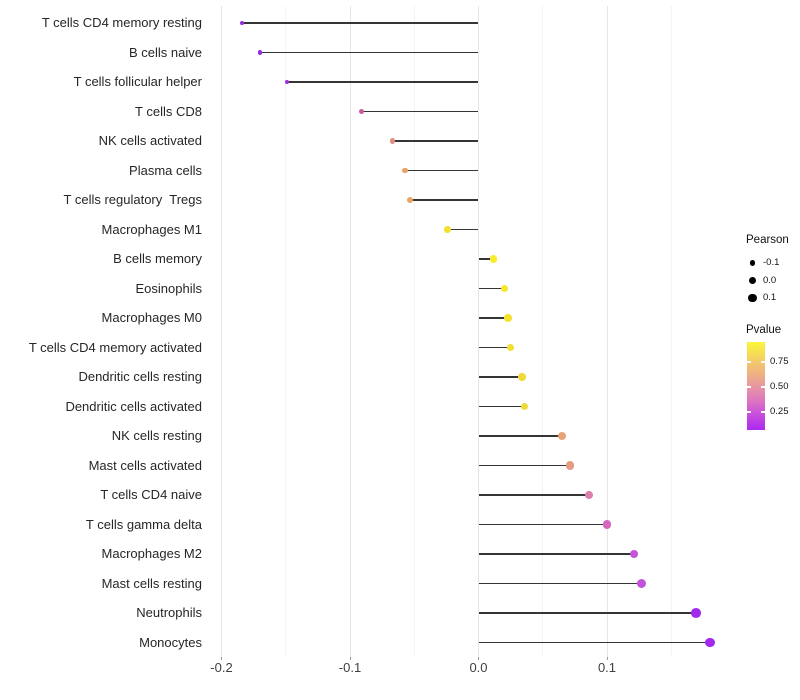 The height and width of the screenshot is (700, 800). What do you see at coordinates (779, 386) in the screenshot?
I see `colorbar-tick-label: 0.50` at bounding box center [779, 386].